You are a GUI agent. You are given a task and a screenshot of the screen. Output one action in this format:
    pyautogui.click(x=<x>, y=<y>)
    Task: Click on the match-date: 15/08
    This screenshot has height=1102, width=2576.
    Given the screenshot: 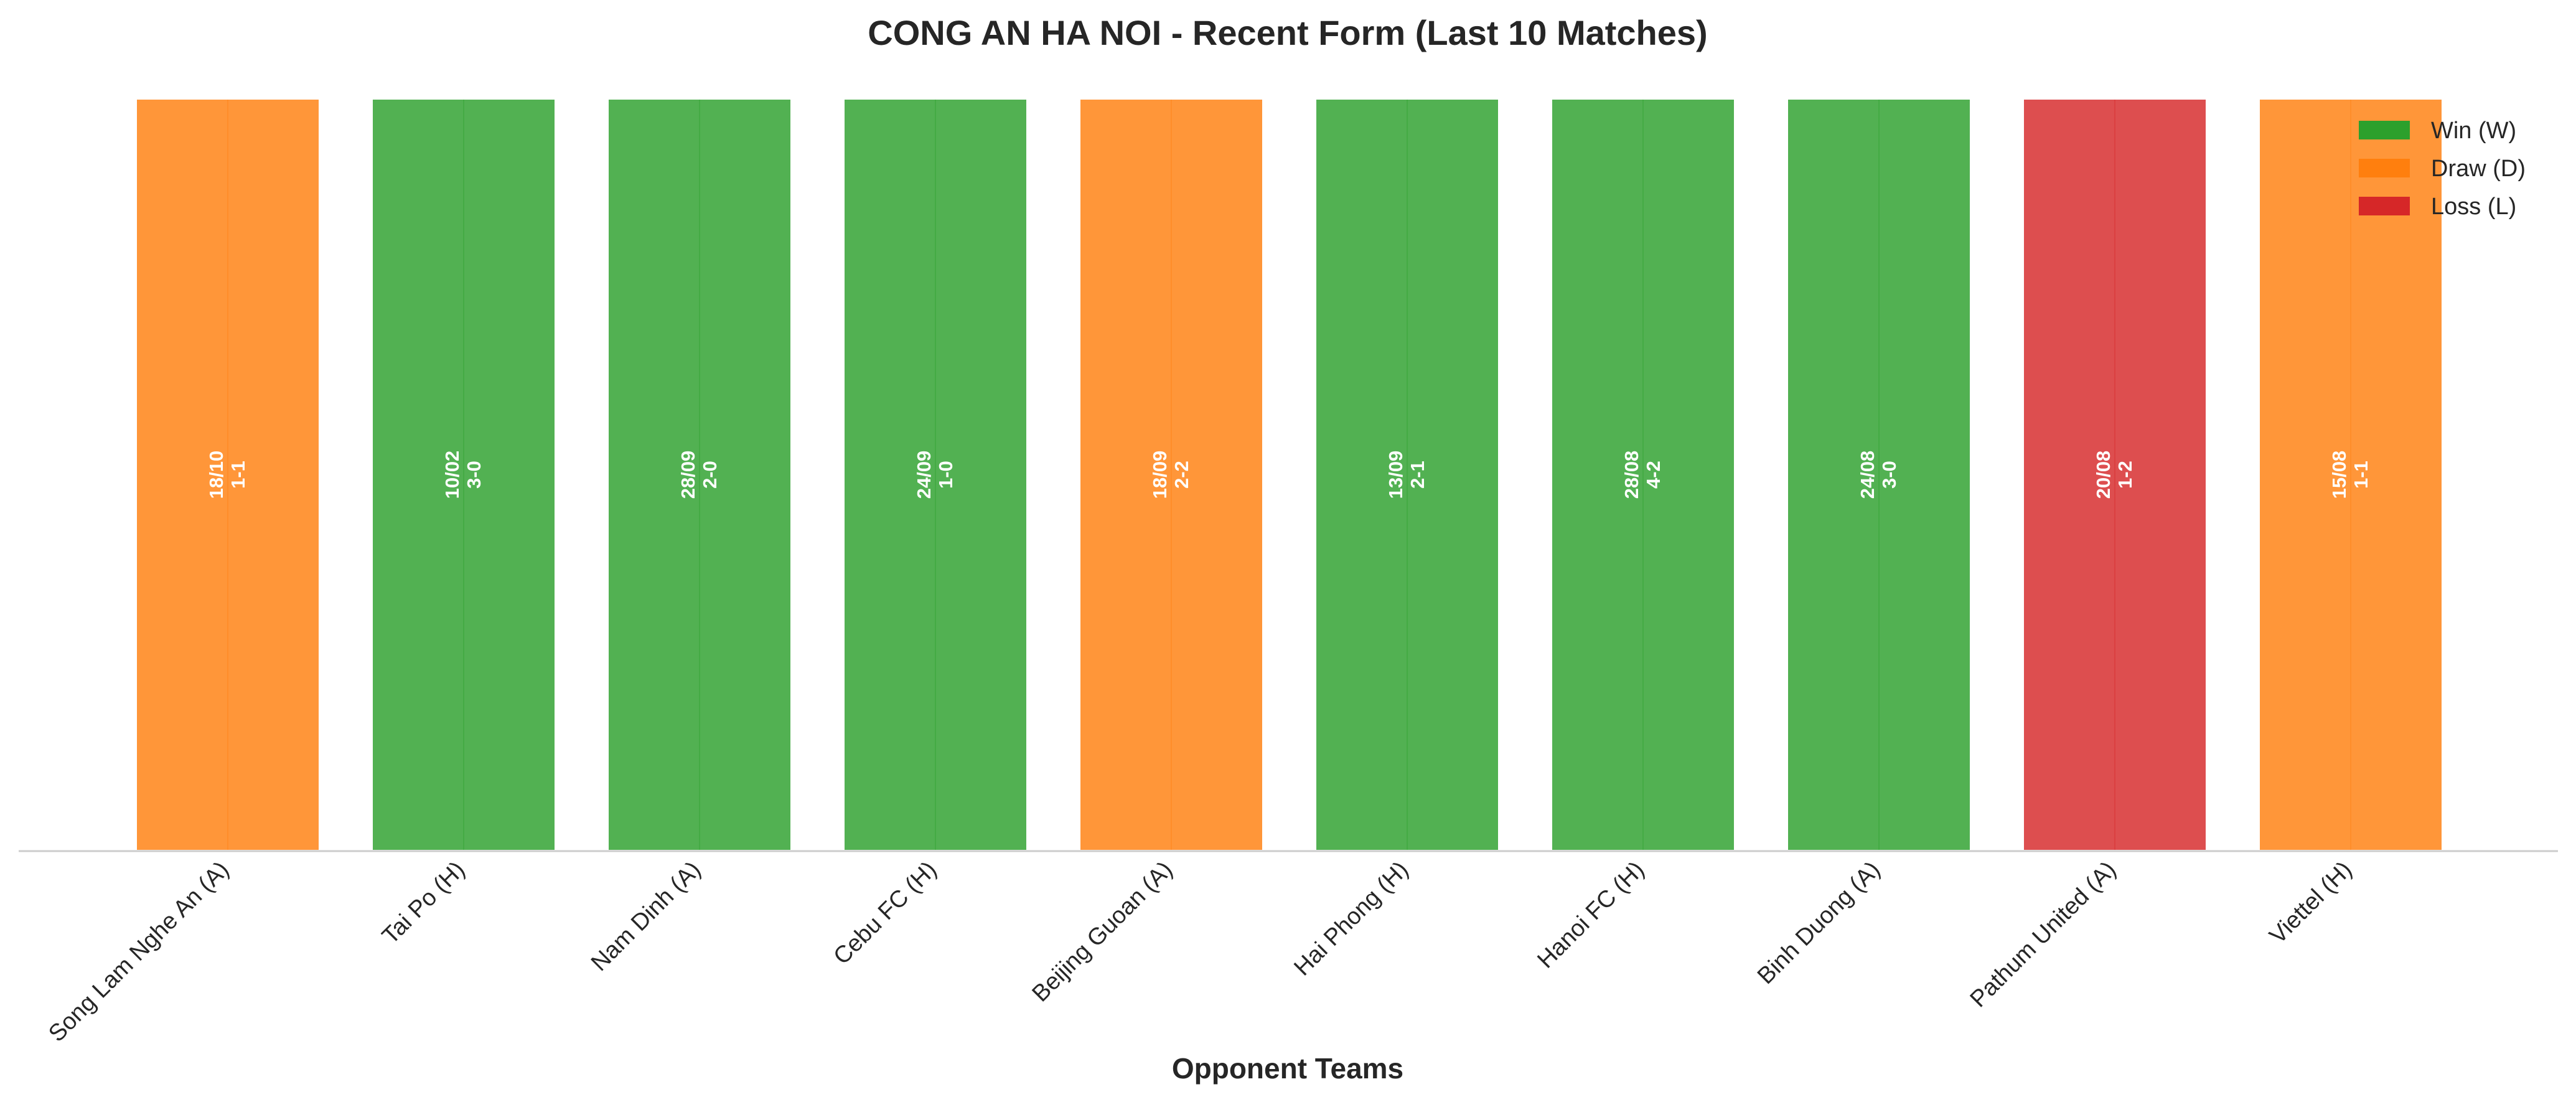 What is the action you would take?
    pyautogui.click(x=2339, y=475)
    